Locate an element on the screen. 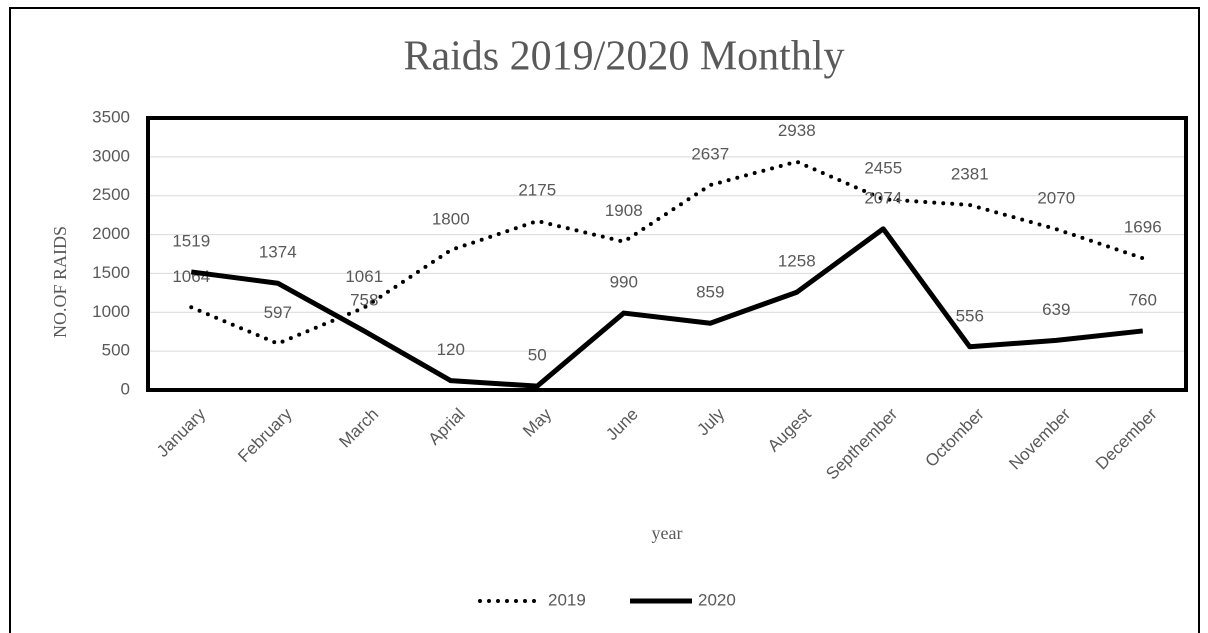 Image resolution: width=1208 pixels, height=633 pixels. data-label: 120 is located at coordinates (451, 349).